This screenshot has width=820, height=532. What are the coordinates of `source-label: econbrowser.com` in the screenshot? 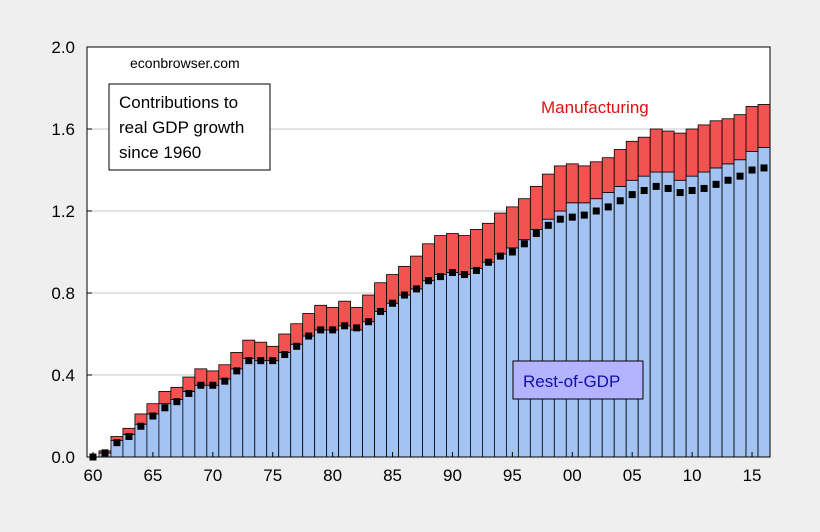 It's located at (185, 63).